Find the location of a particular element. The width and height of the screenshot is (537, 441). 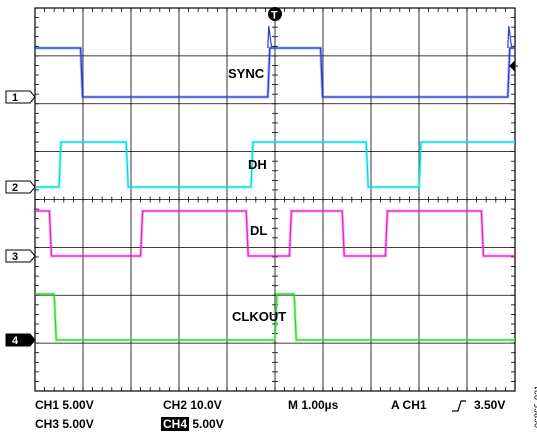

channel-markers: 1 2 3 4 is located at coordinates (20, 218).